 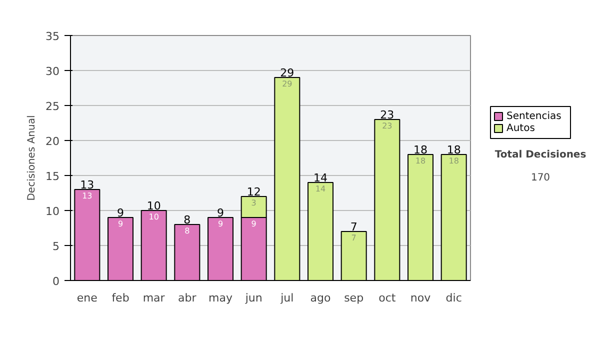 What do you see at coordinates (121, 298) in the screenshot?
I see `x-tick-label: feb` at bounding box center [121, 298].